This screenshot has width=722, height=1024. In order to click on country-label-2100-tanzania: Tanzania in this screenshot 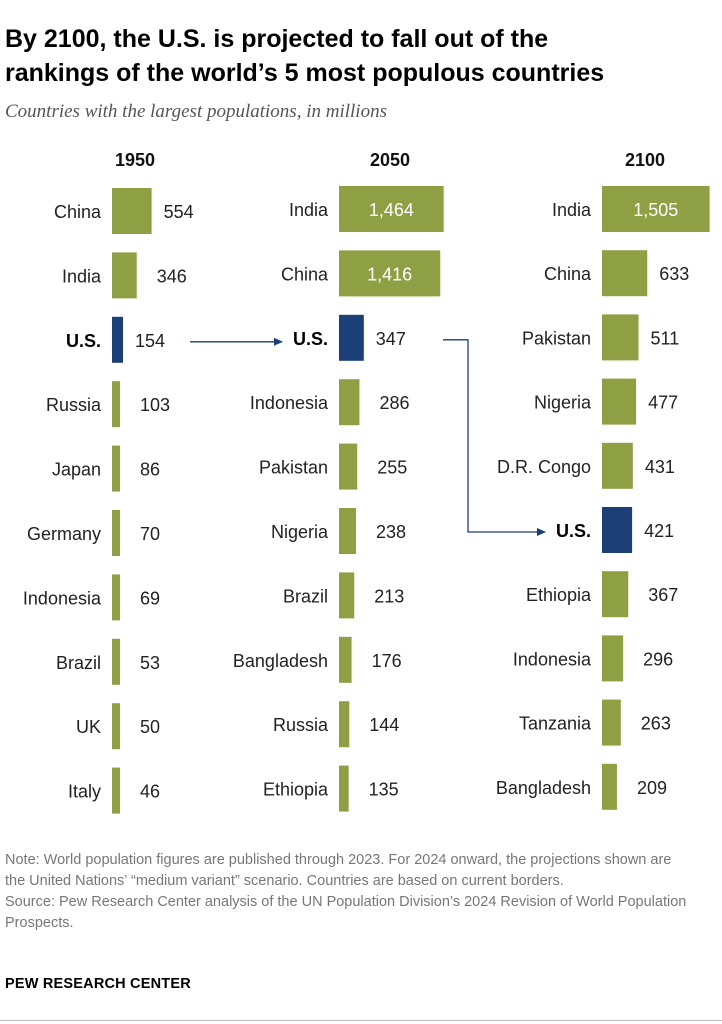, I will do `click(555, 724)`.